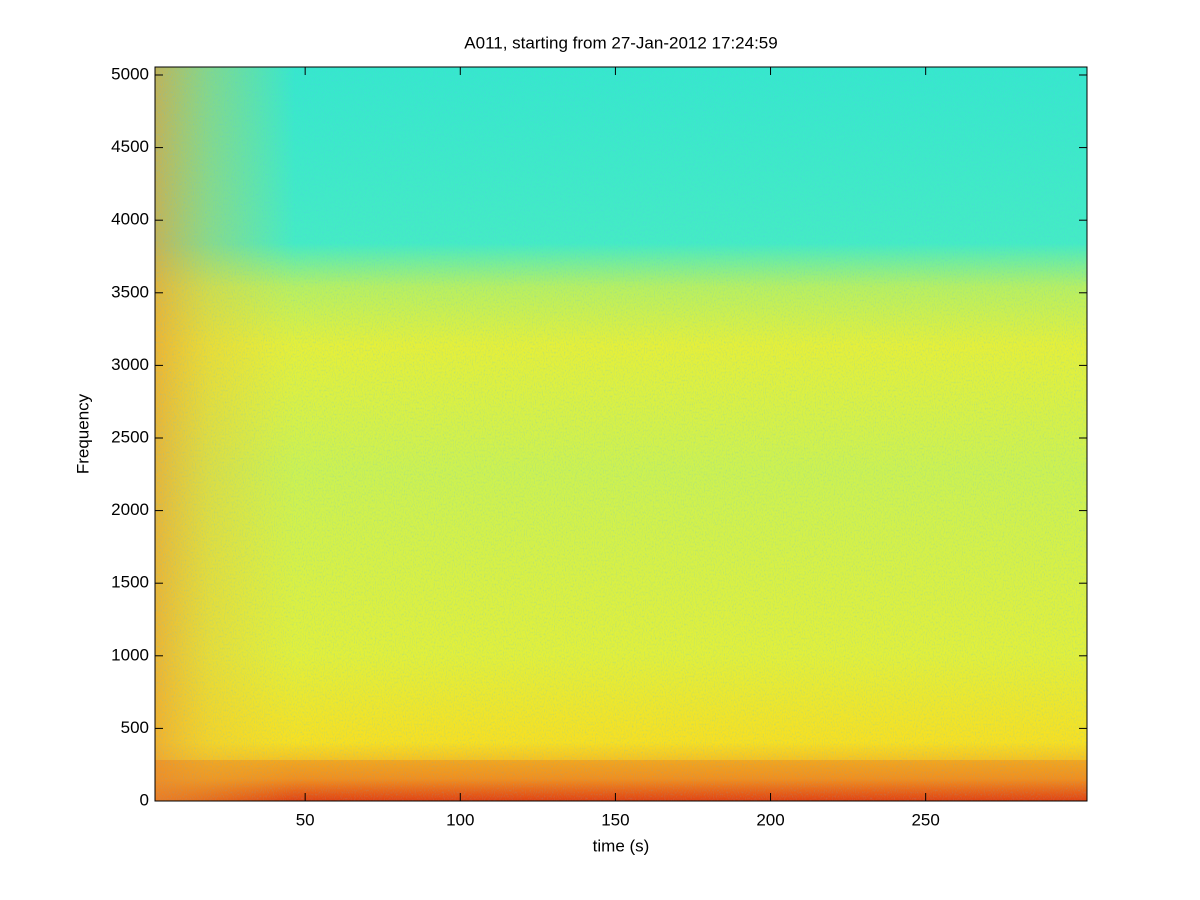 The height and width of the screenshot is (900, 1200). What do you see at coordinates (130, 654) in the screenshot?
I see `y-tick-label: 1000` at bounding box center [130, 654].